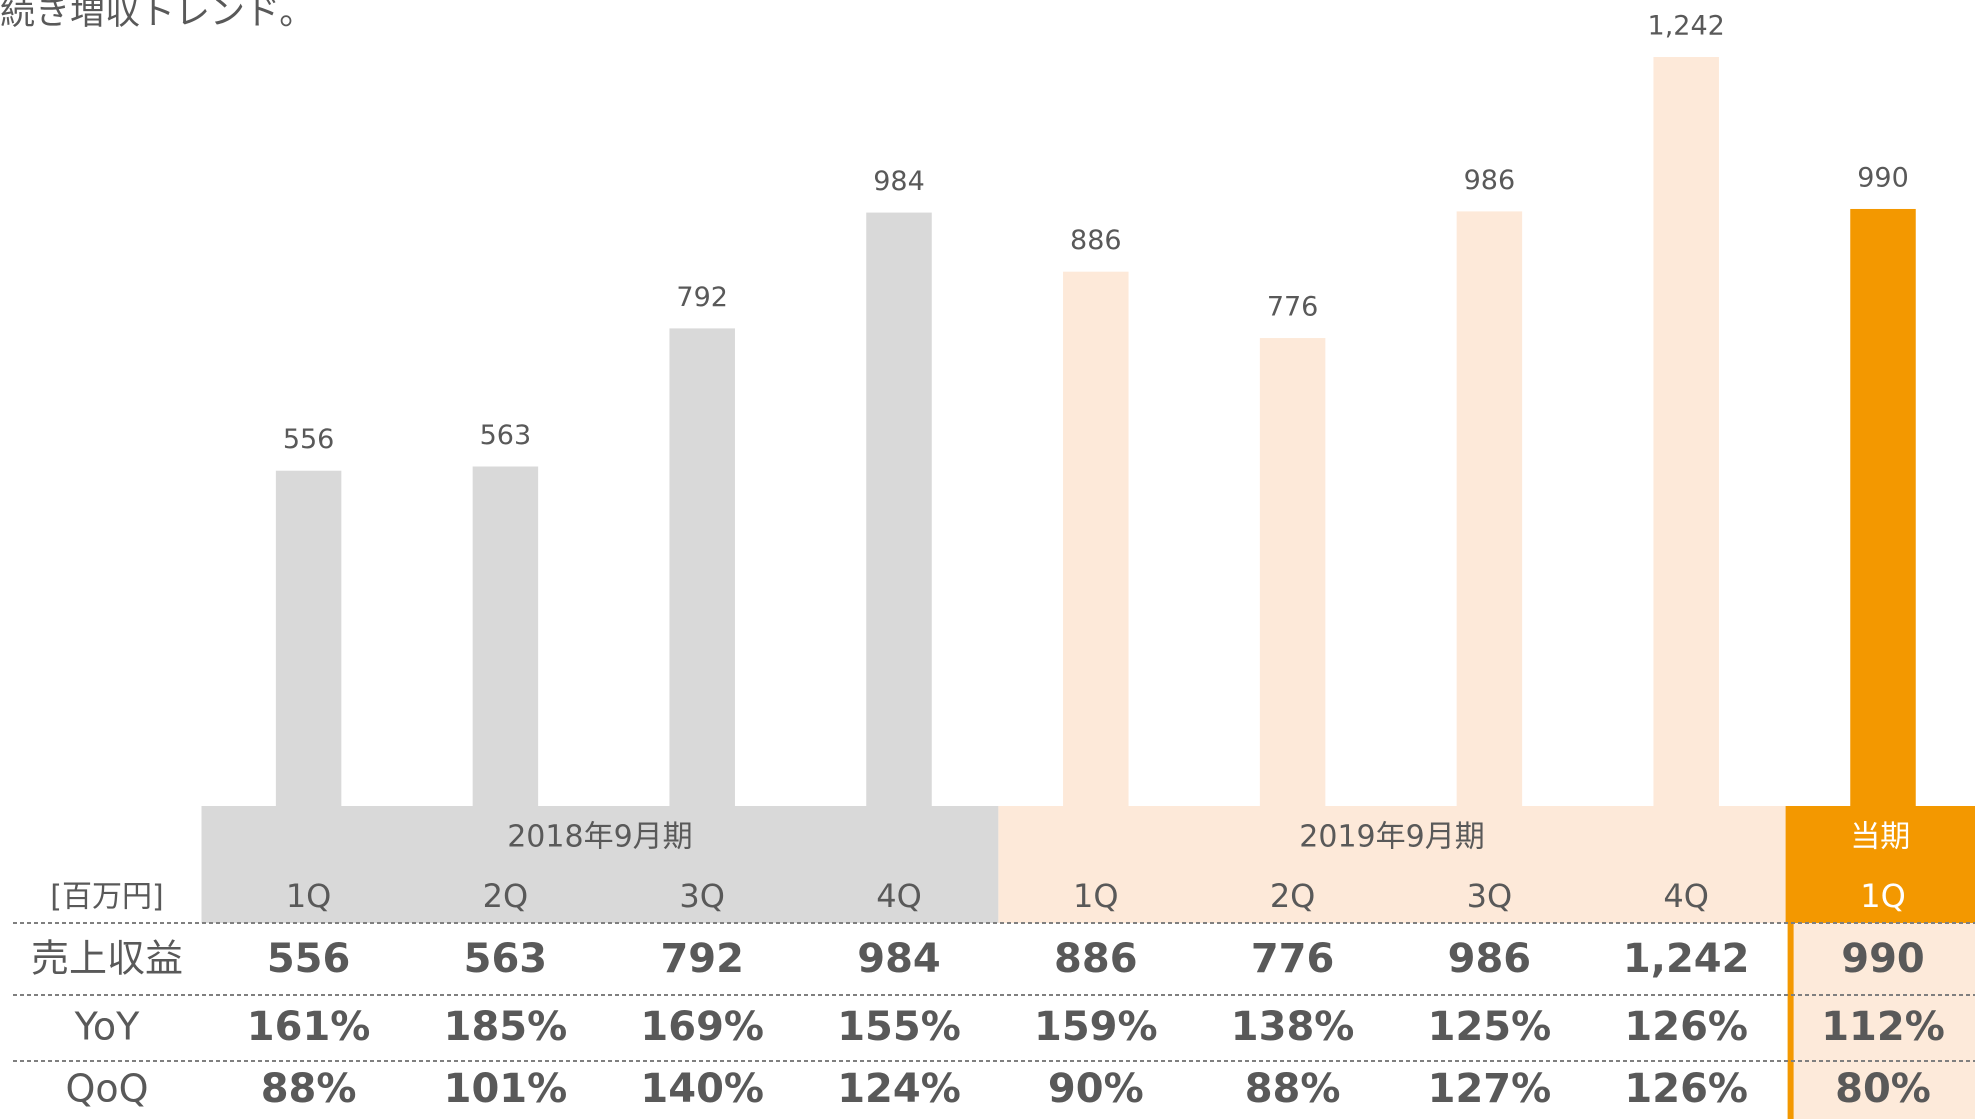 Image resolution: width=1975 pixels, height=1119 pixels. What do you see at coordinates (702, 1089) in the screenshot?
I see `qoq-cell: 140%` at bounding box center [702, 1089].